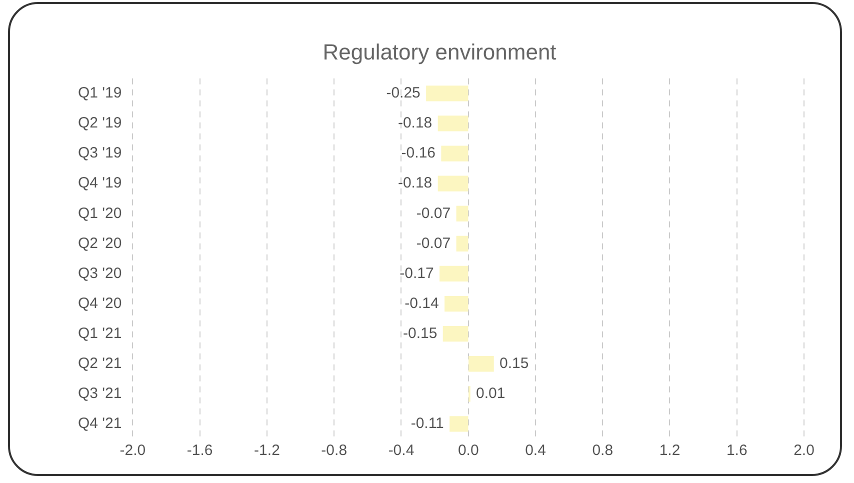 Image resolution: width=854 pixels, height=483 pixels. What do you see at coordinates (403, 93) in the screenshot?
I see `data-label: -0.25` at bounding box center [403, 93].